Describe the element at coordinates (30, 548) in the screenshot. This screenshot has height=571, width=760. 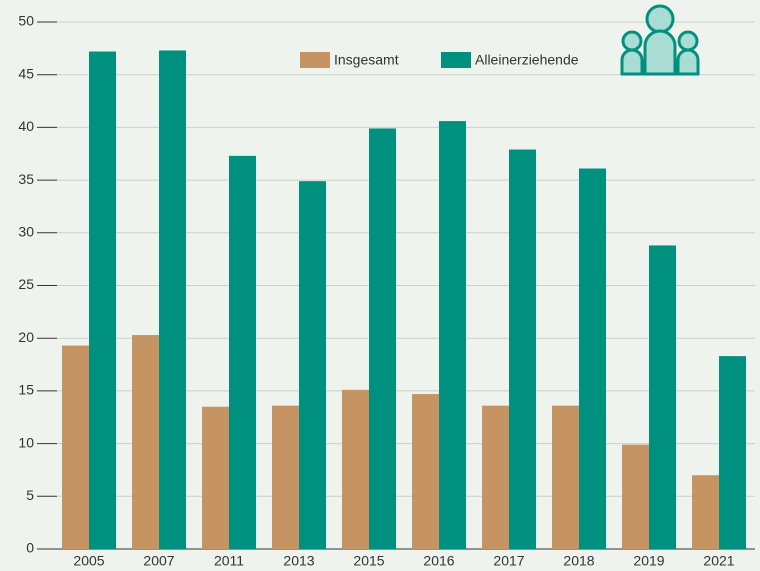
I see `y-tick-label: 0` at that location.